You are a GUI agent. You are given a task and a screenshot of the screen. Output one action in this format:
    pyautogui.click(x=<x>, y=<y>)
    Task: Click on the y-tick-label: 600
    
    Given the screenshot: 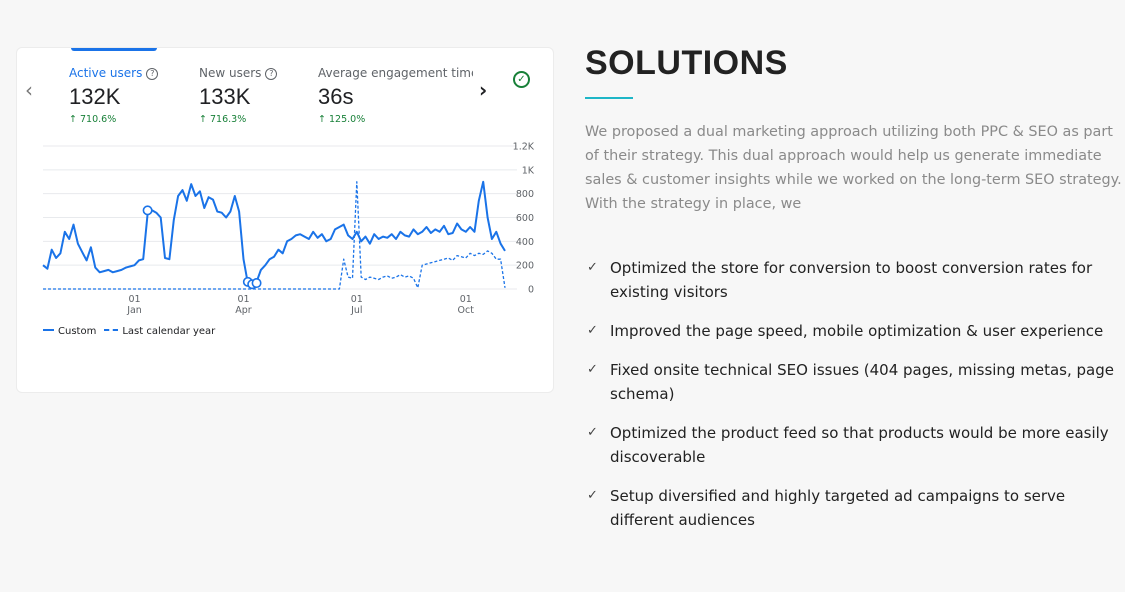 What is the action you would take?
    pyautogui.click(x=525, y=218)
    